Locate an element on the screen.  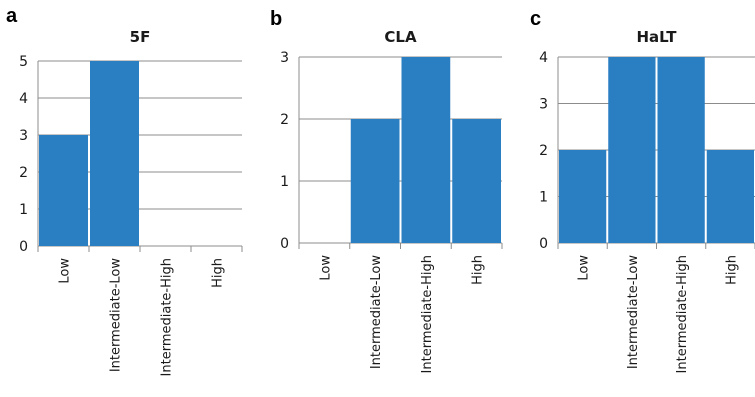
panel-letter: b is located at coordinates (276, 19).